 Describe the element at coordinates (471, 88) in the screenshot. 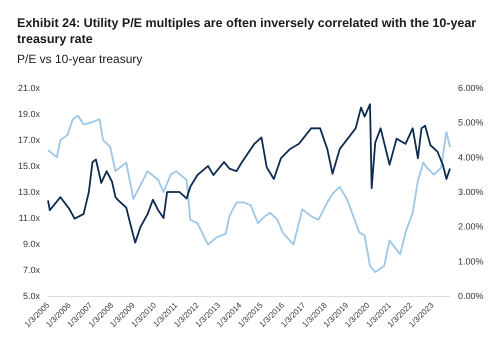

I see `y2-tick-label: 6.00%` at that location.